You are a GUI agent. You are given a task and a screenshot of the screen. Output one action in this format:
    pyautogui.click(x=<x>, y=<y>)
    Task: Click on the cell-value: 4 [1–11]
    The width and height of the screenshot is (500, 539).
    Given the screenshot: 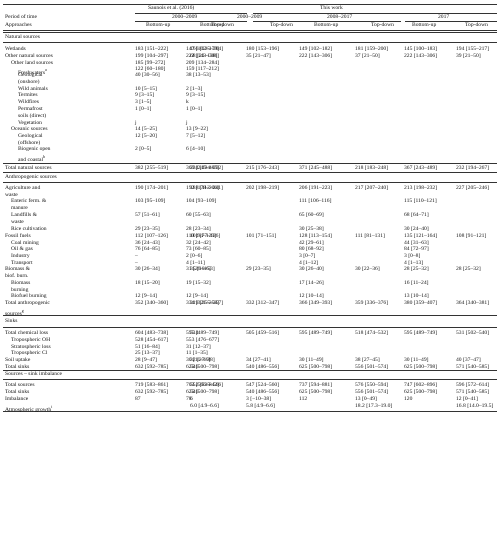 What is the action you would take?
    pyautogui.click(x=195, y=263)
    